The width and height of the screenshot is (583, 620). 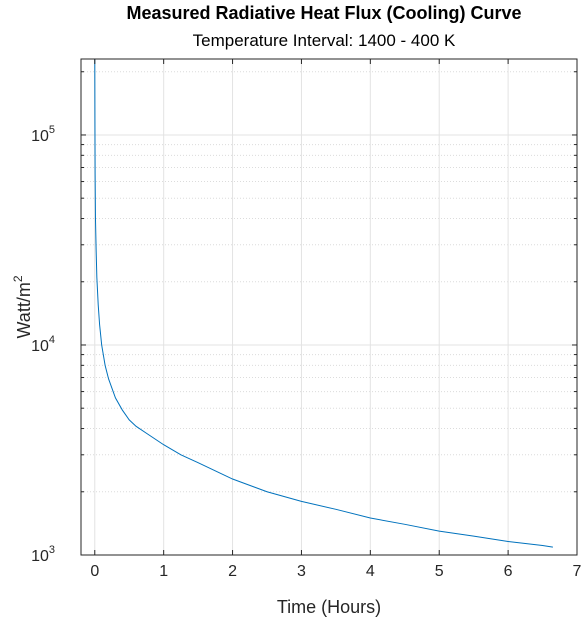 What do you see at coordinates (52, 130) in the screenshot?
I see `y-tick-label-exponent: 5` at bounding box center [52, 130].